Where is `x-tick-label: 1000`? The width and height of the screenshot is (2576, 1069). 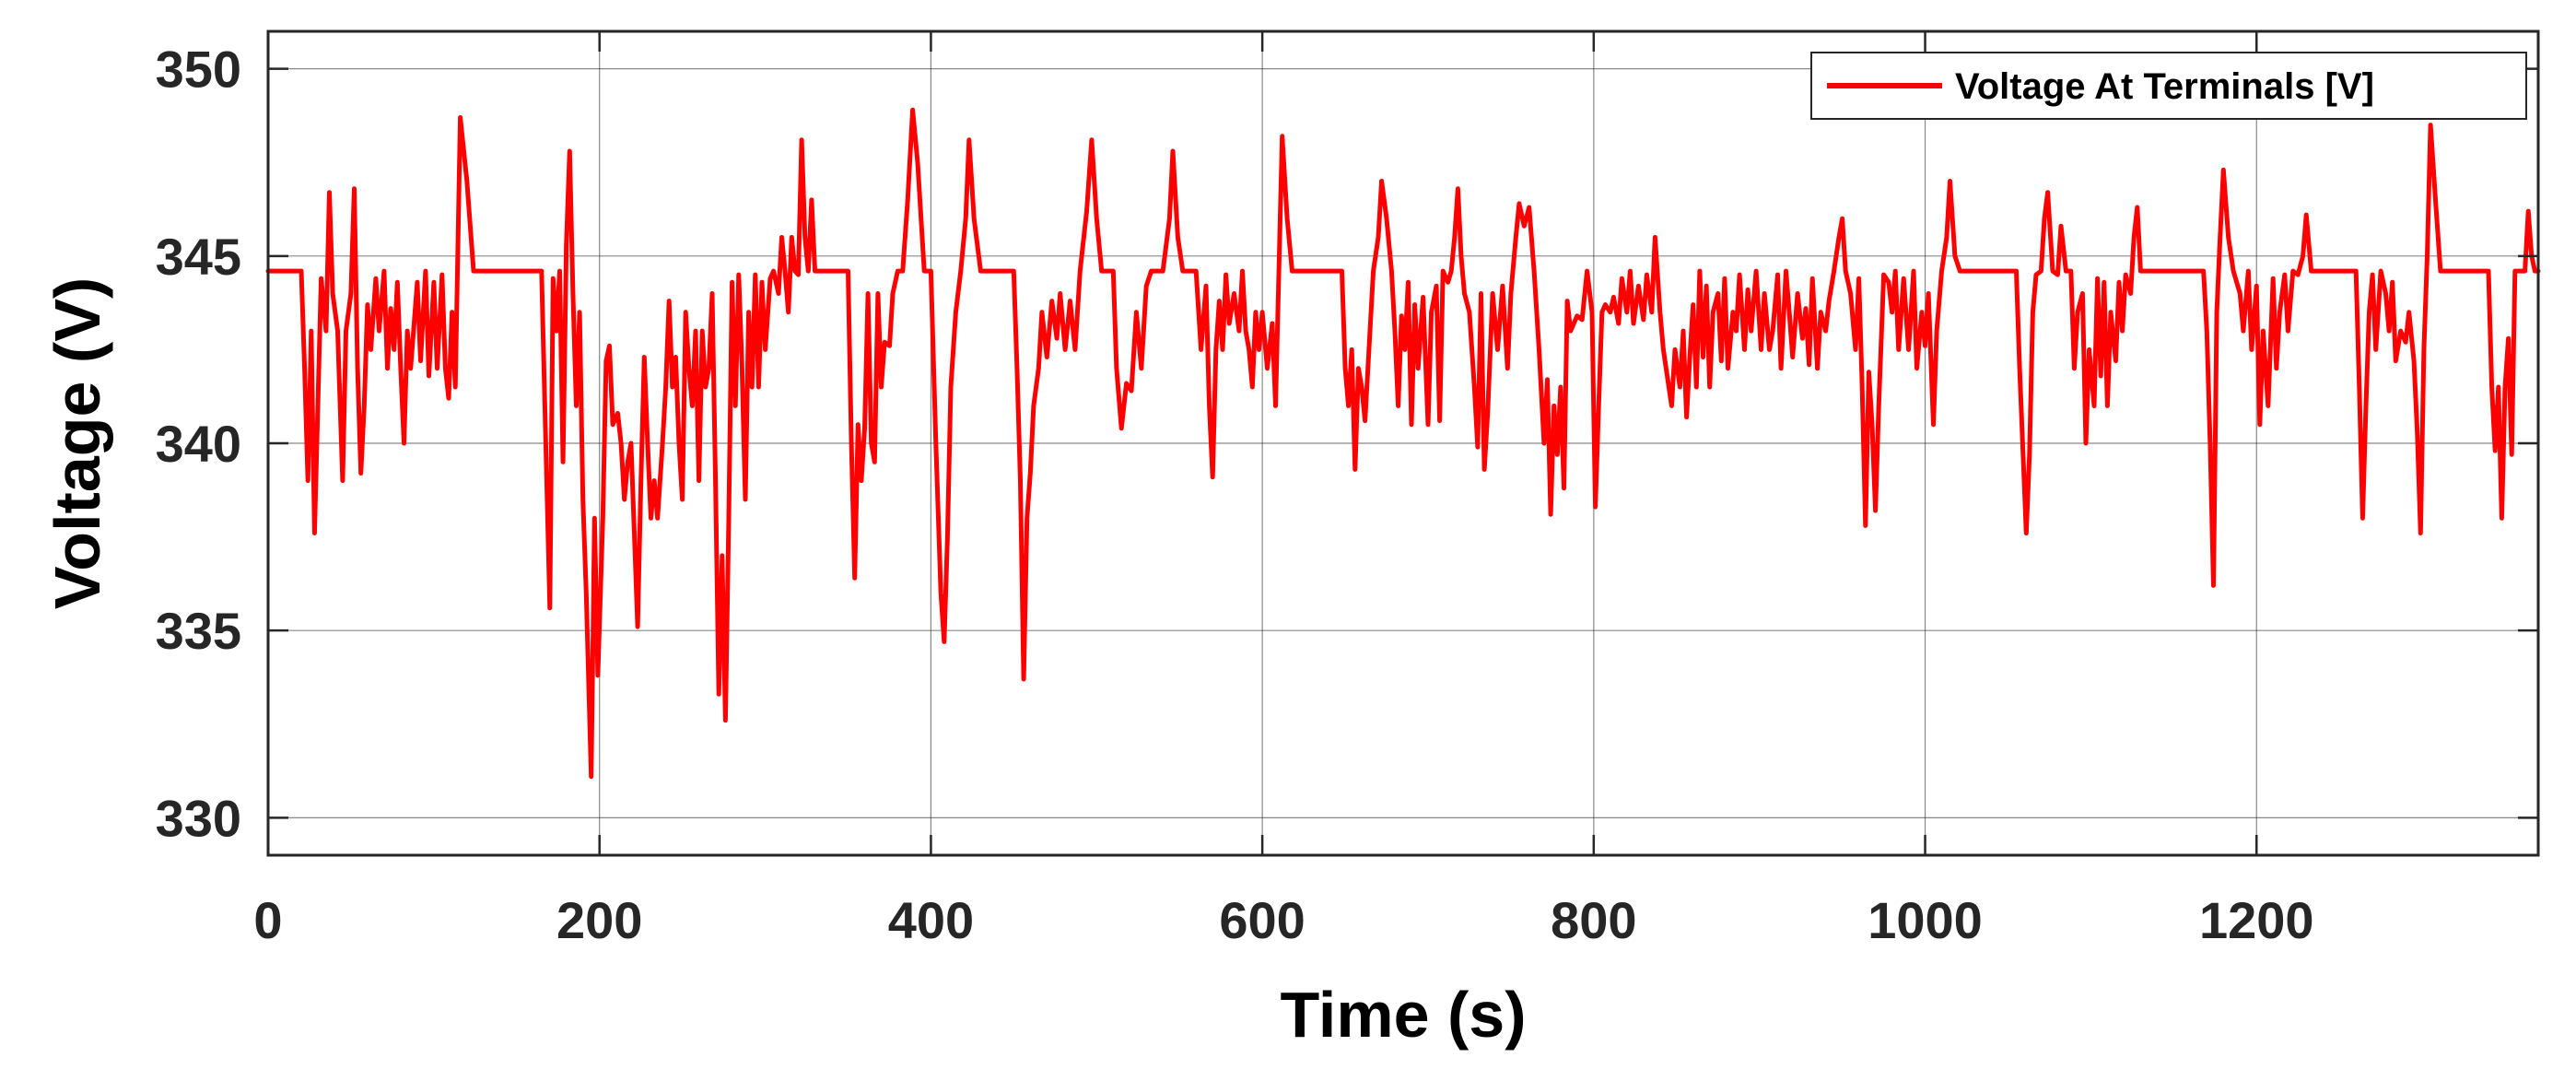 x-tick-label: 1000 is located at coordinates (1926, 920).